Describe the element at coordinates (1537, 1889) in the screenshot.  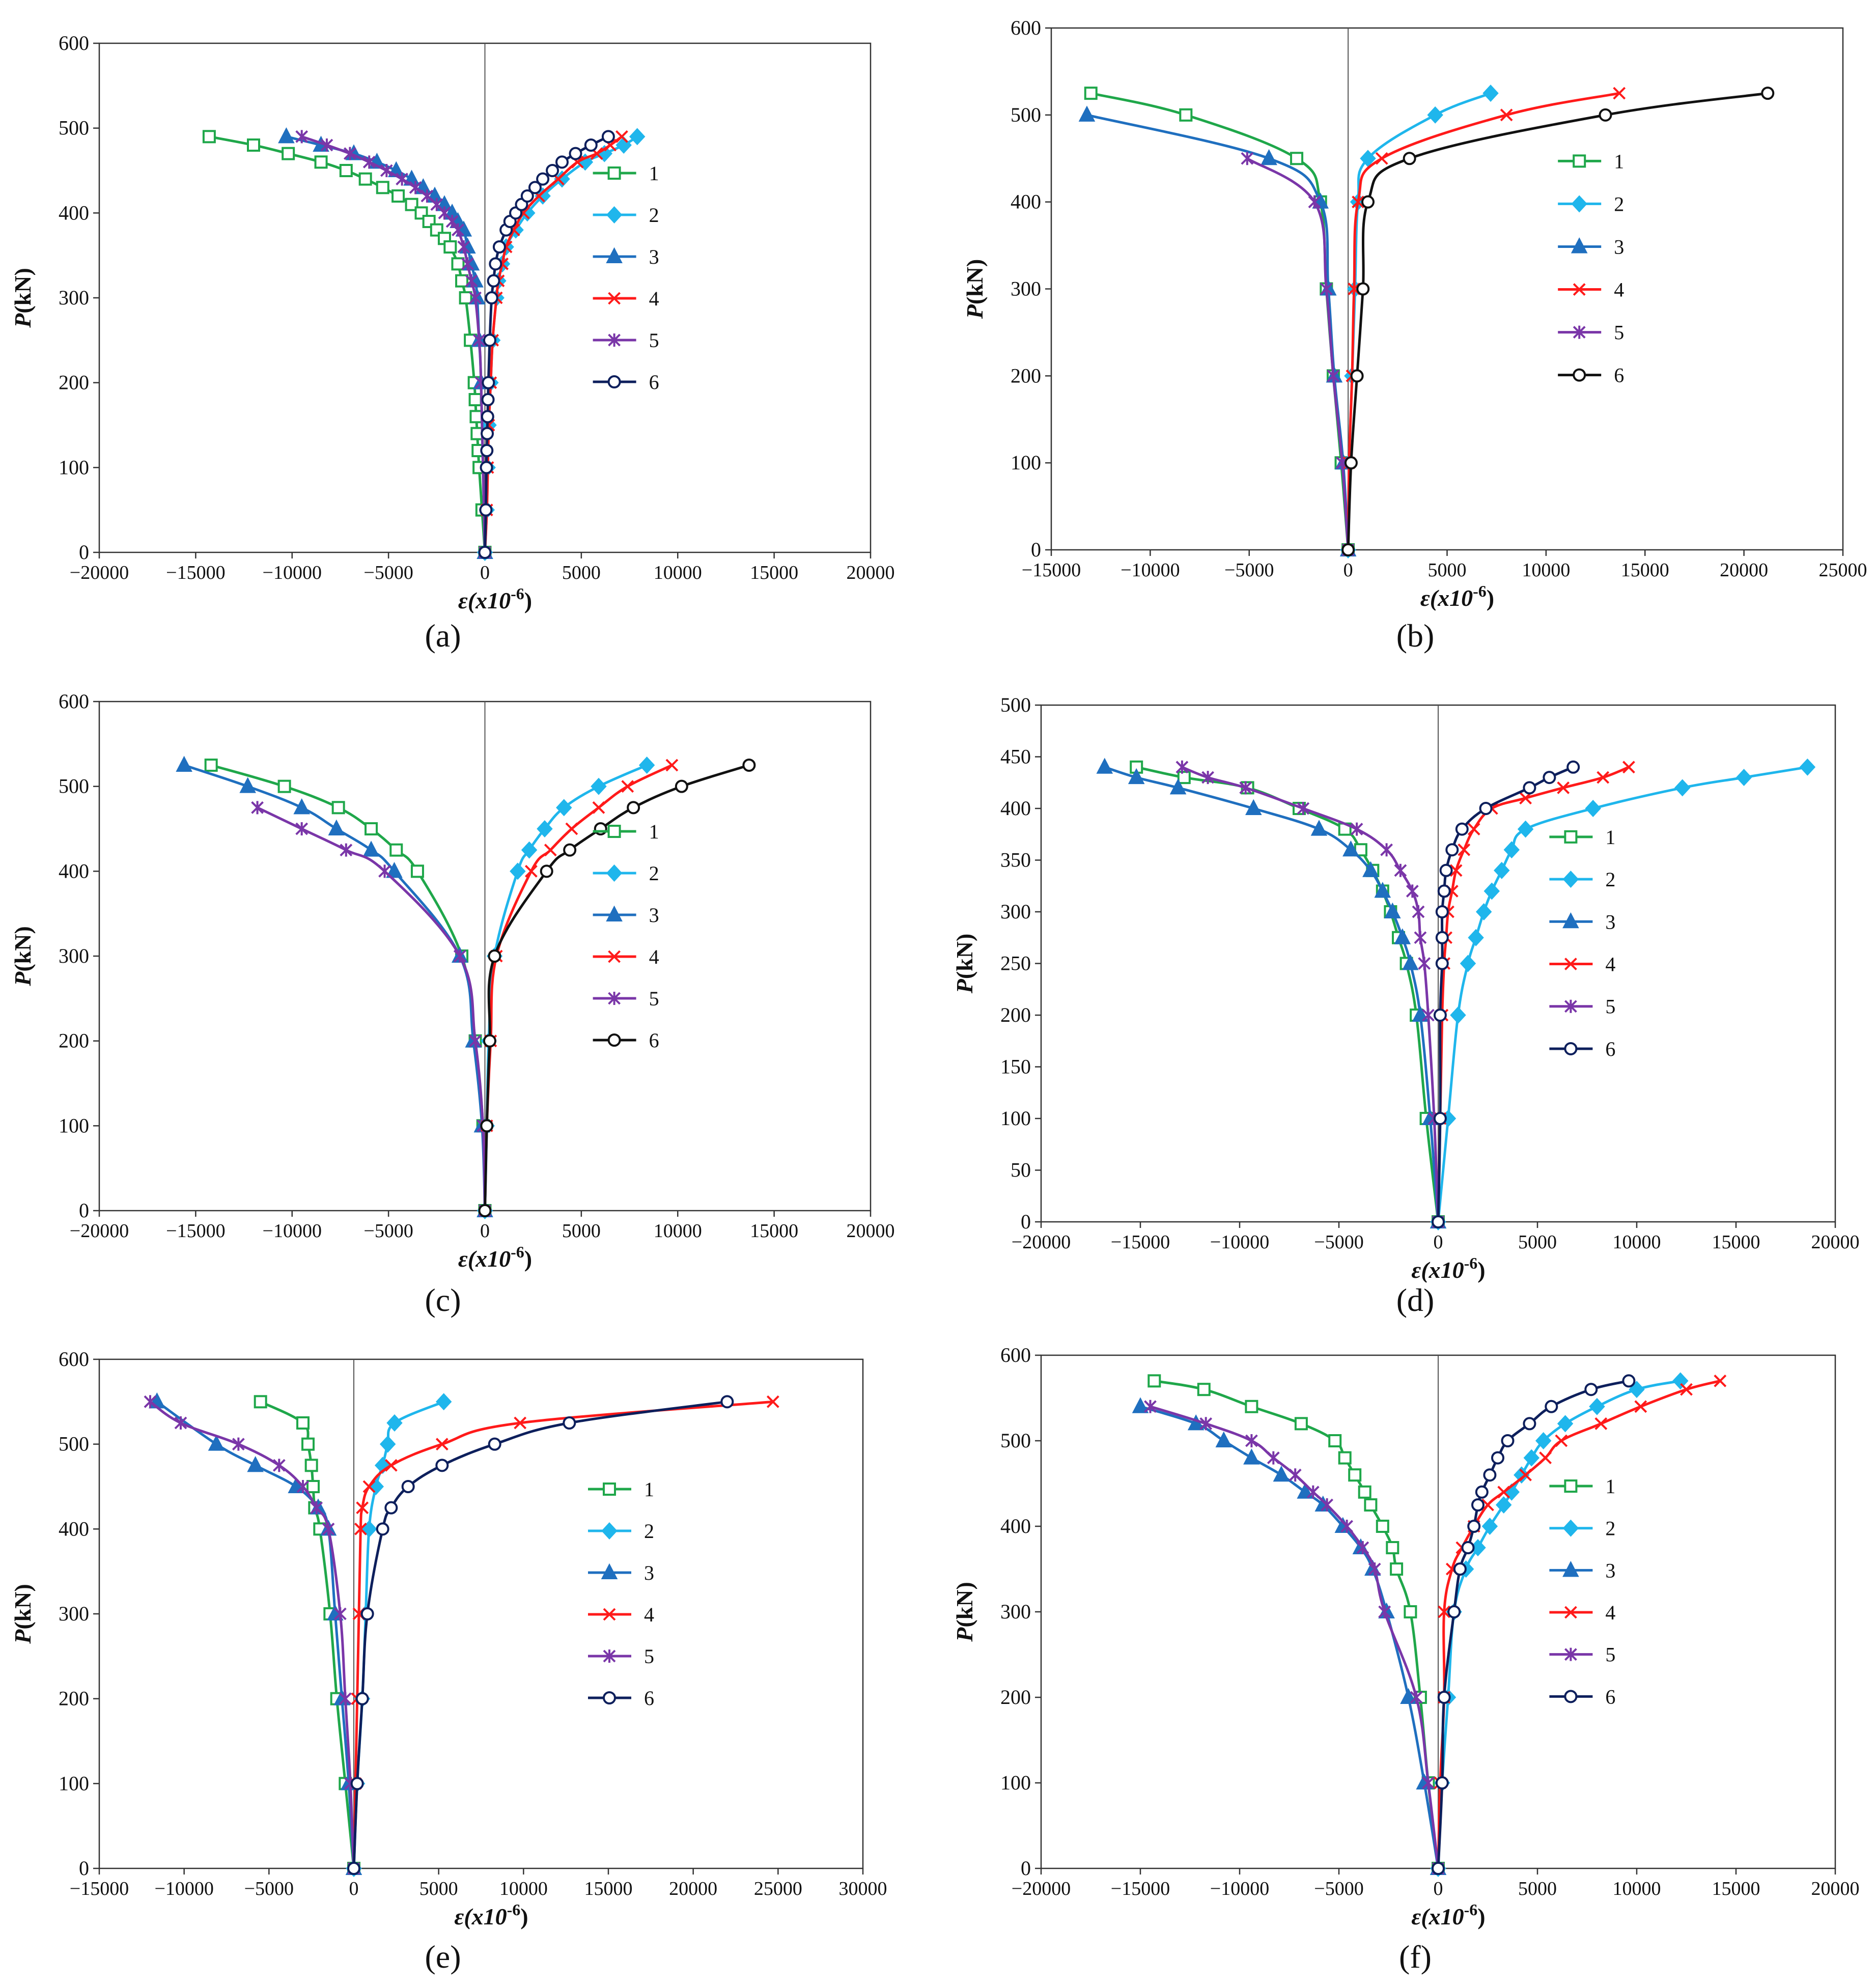
I see `x-tick-label: 5000` at that location.